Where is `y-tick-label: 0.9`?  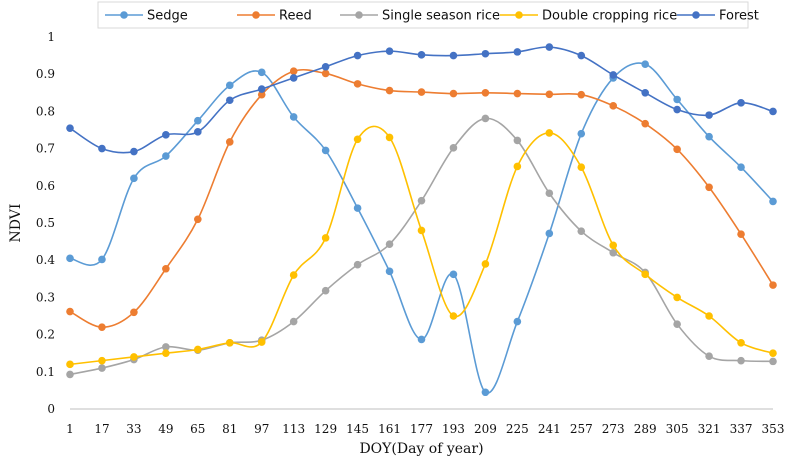 y-tick-label: 0.9 is located at coordinates (45, 74).